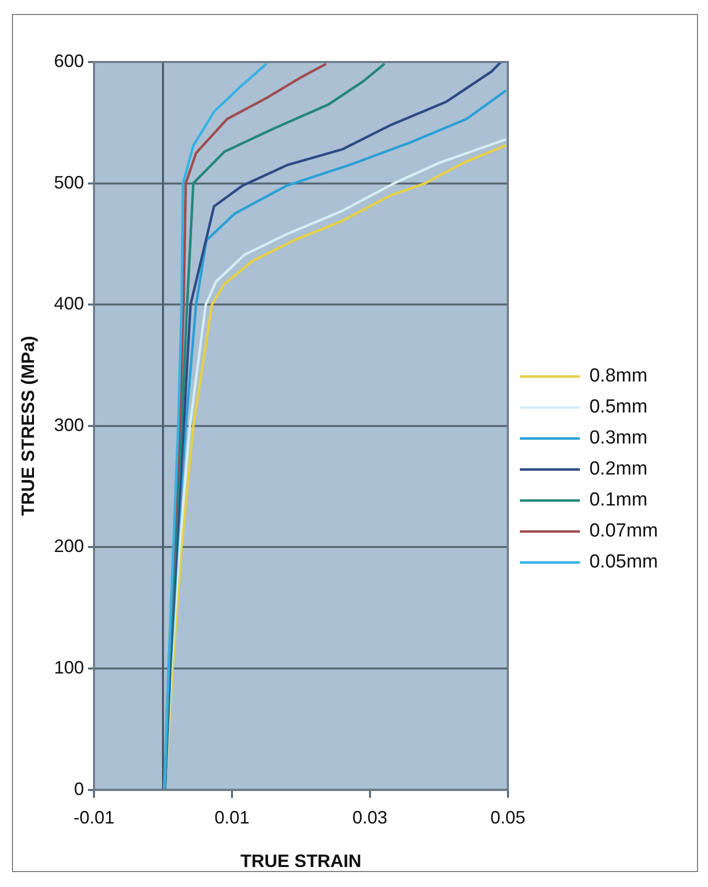  I want to click on legend-label: 0.1mm, so click(618, 500).